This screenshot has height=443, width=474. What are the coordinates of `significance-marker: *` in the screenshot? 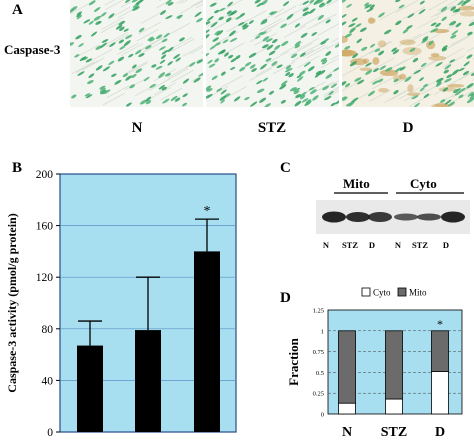 It's located at (207, 211).